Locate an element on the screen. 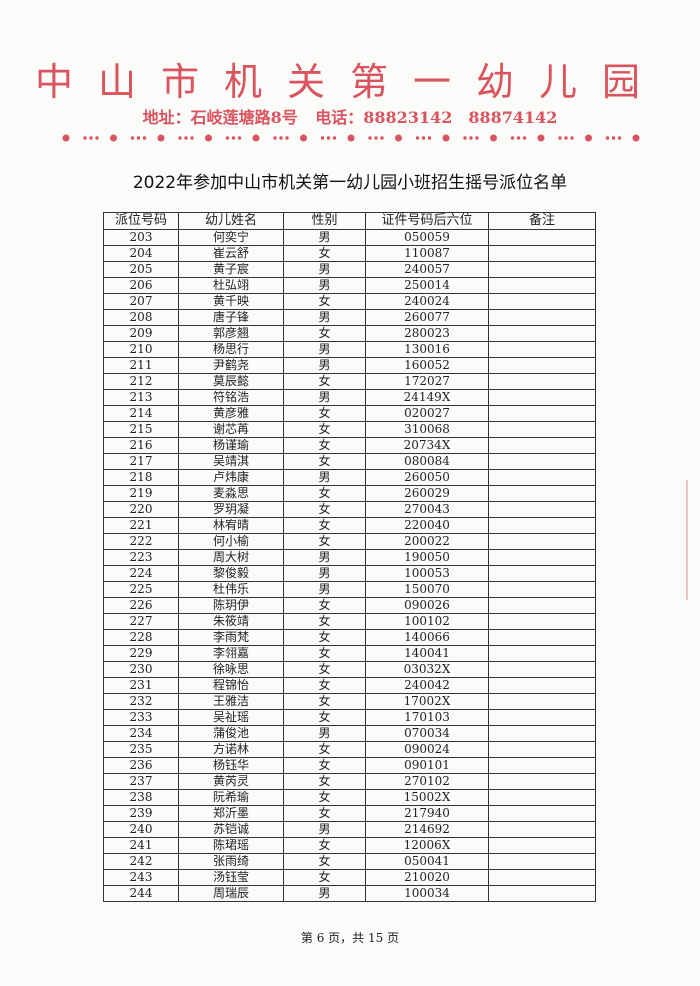 This screenshot has width=700, height=986. child-name-cell: 陈珺瑶 is located at coordinates (231, 845).